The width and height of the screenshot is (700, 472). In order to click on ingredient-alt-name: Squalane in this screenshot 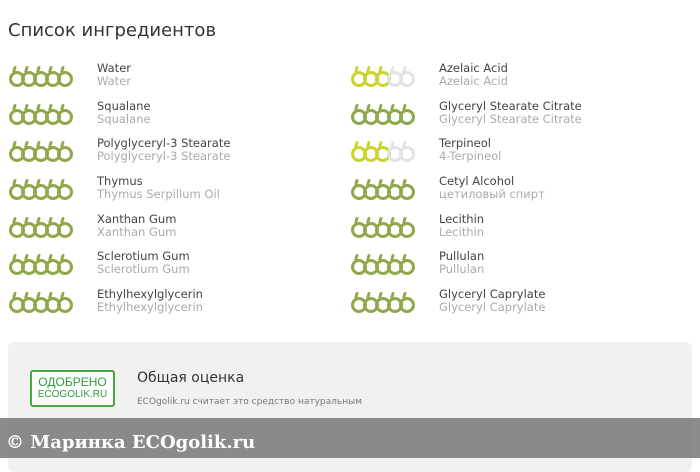, I will do `click(124, 118)`.